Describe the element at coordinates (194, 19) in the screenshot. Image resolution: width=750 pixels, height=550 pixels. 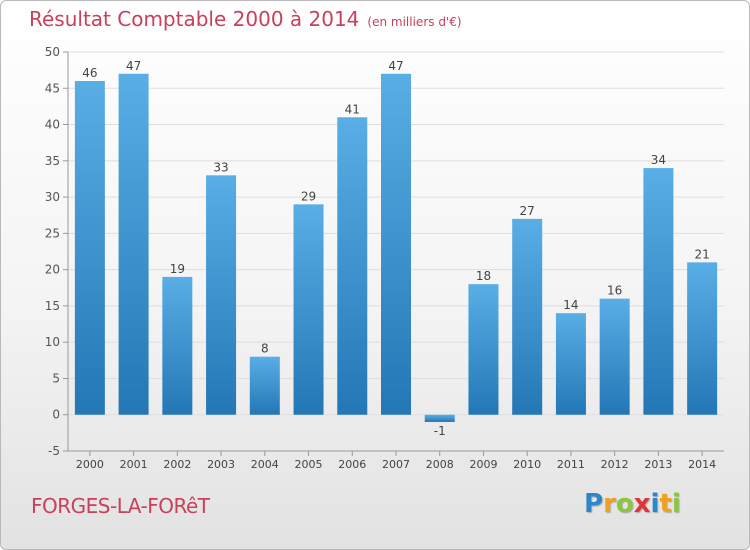
I see `title-text: Résultat Comptable 2000 à 2014` at that location.